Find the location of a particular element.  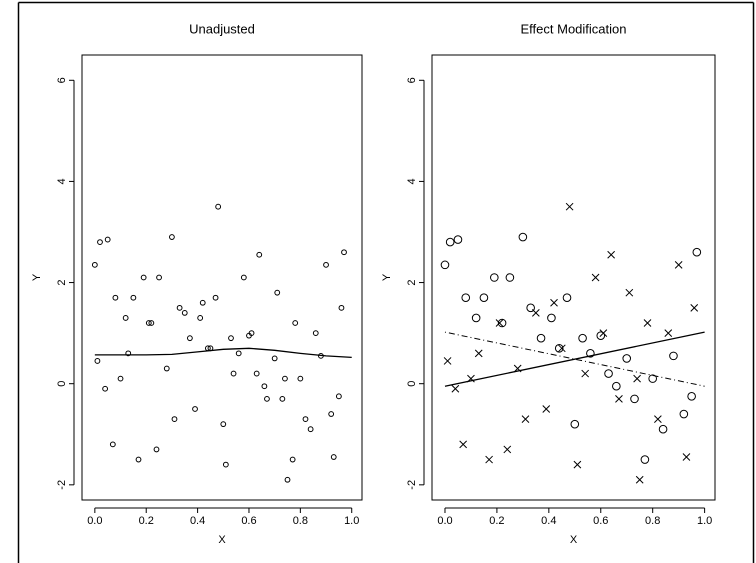

chart-title: Effect Modification is located at coordinates (574, 28).